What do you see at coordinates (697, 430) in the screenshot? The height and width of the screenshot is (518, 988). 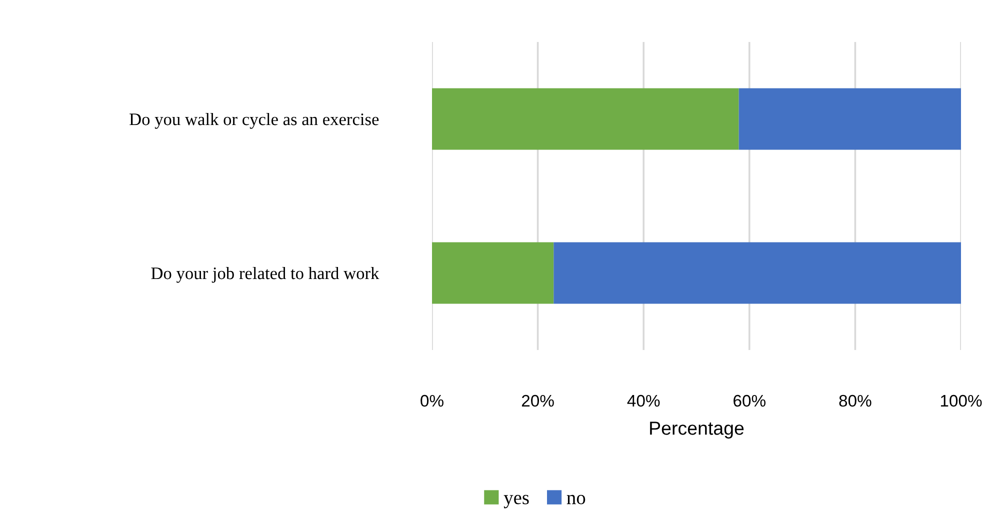 I see `x-axis-title: Percentage` at bounding box center [697, 430].